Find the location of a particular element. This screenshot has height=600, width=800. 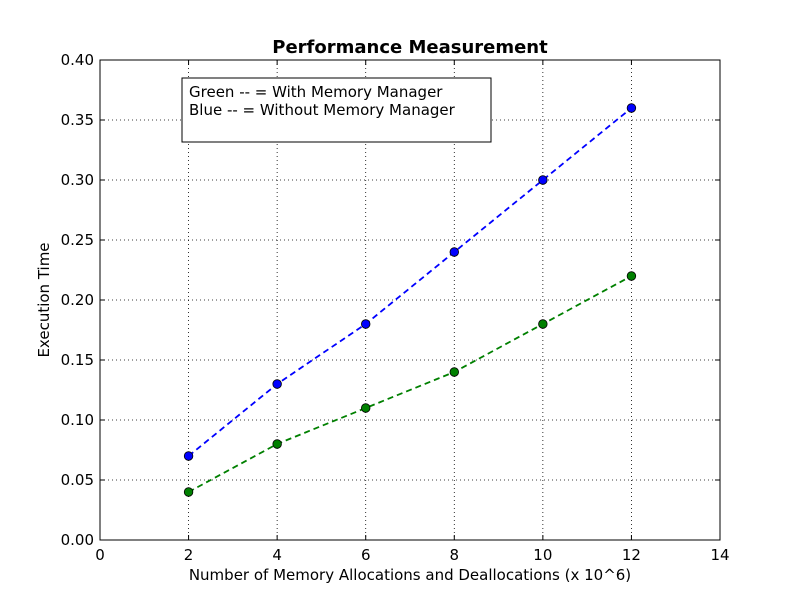

x-tick-label: 10 is located at coordinates (542, 555).